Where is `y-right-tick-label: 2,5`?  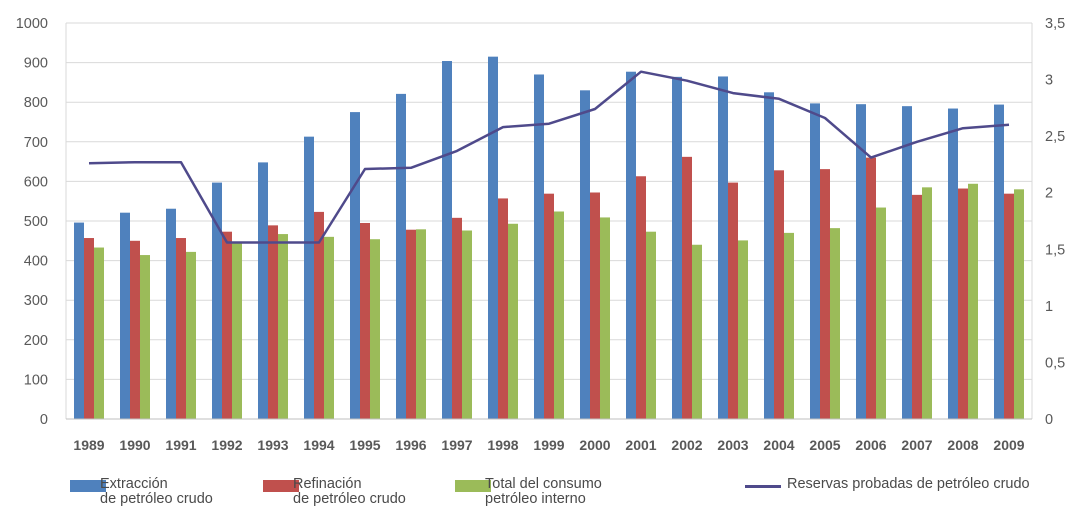
y-right-tick-label: 2,5 is located at coordinates (1055, 137).